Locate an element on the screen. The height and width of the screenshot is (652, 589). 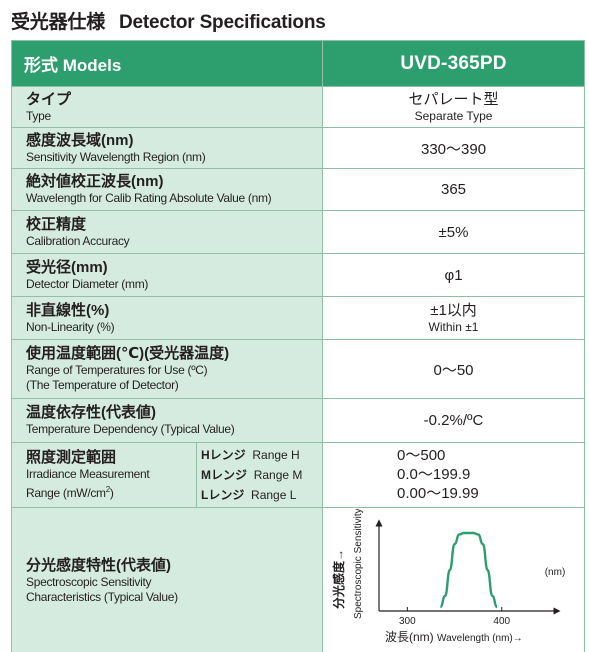
range-key-en: Range H is located at coordinates (276, 455).